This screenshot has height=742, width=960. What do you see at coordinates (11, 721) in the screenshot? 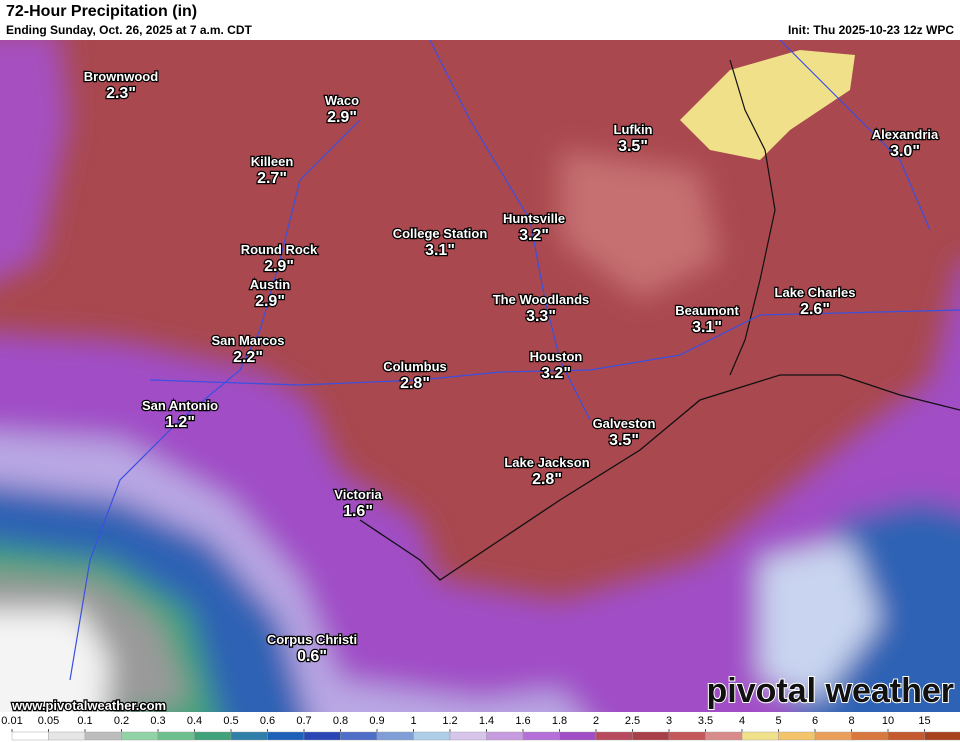
I see `legend-tick-label: 0.01` at bounding box center [11, 721].